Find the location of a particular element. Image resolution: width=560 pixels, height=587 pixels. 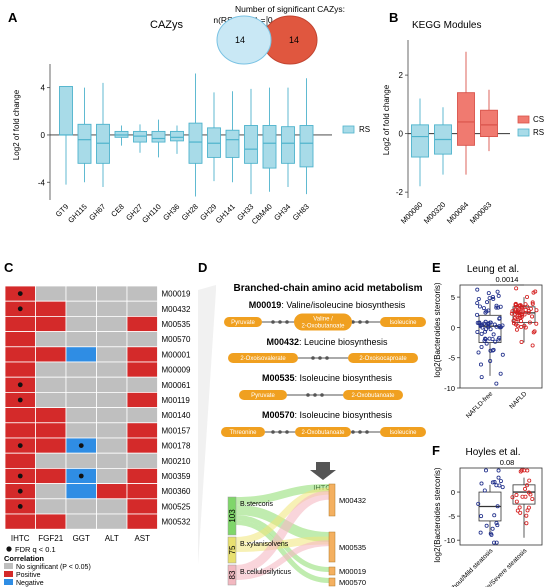

heatmap-col-label: AST is located at coordinates (142, 538).